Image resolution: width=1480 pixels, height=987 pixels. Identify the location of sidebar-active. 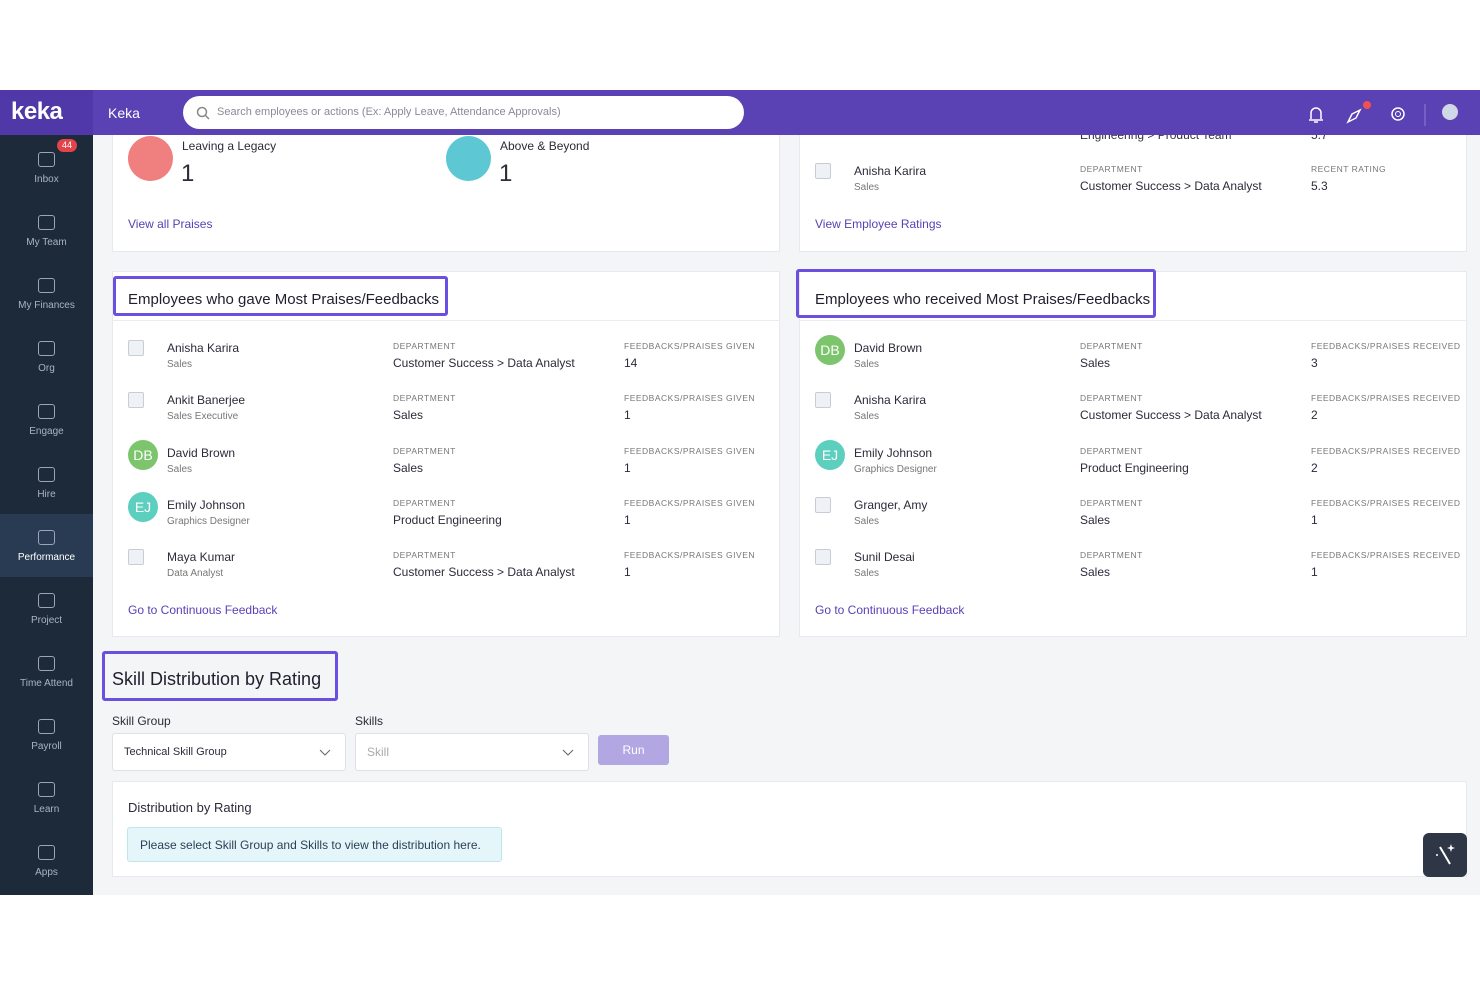
(46, 545).